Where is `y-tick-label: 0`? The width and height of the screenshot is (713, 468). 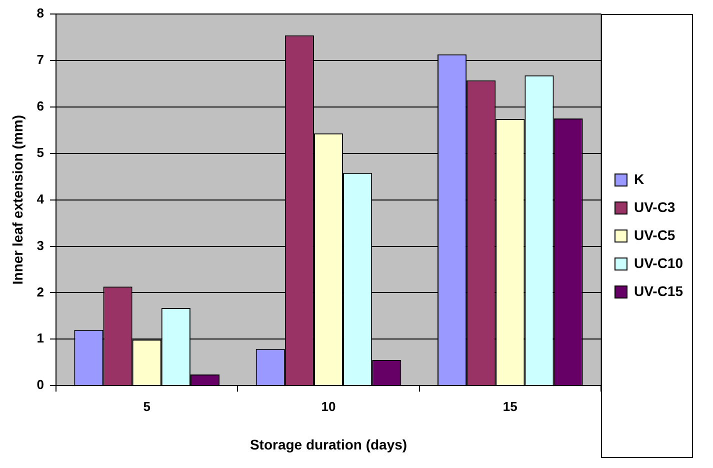 y-tick-label: 0 is located at coordinates (40, 384).